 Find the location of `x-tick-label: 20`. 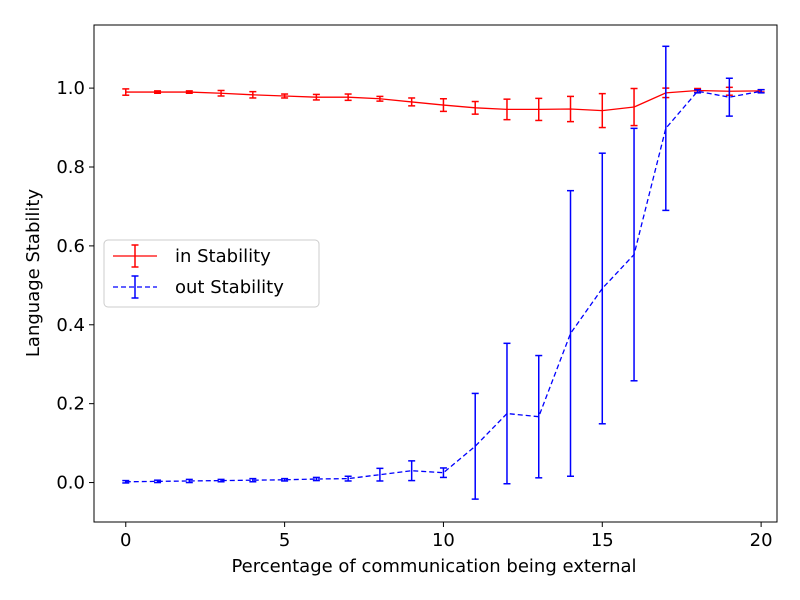

x-tick-label: 20 is located at coordinates (761, 540).